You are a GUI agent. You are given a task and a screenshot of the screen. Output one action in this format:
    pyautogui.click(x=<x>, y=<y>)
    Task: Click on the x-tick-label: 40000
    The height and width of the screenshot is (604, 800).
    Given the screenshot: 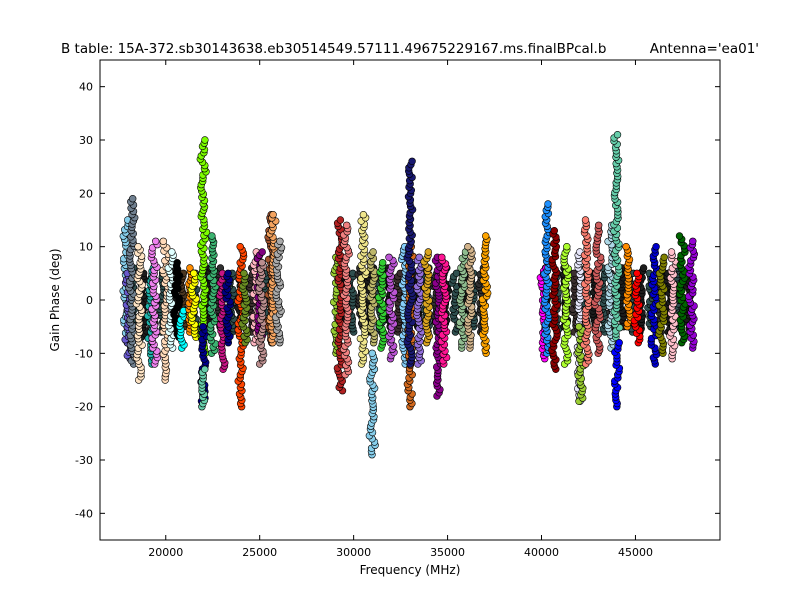 What is the action you would take?
    pyautogui.click(x=541, y=552)
    